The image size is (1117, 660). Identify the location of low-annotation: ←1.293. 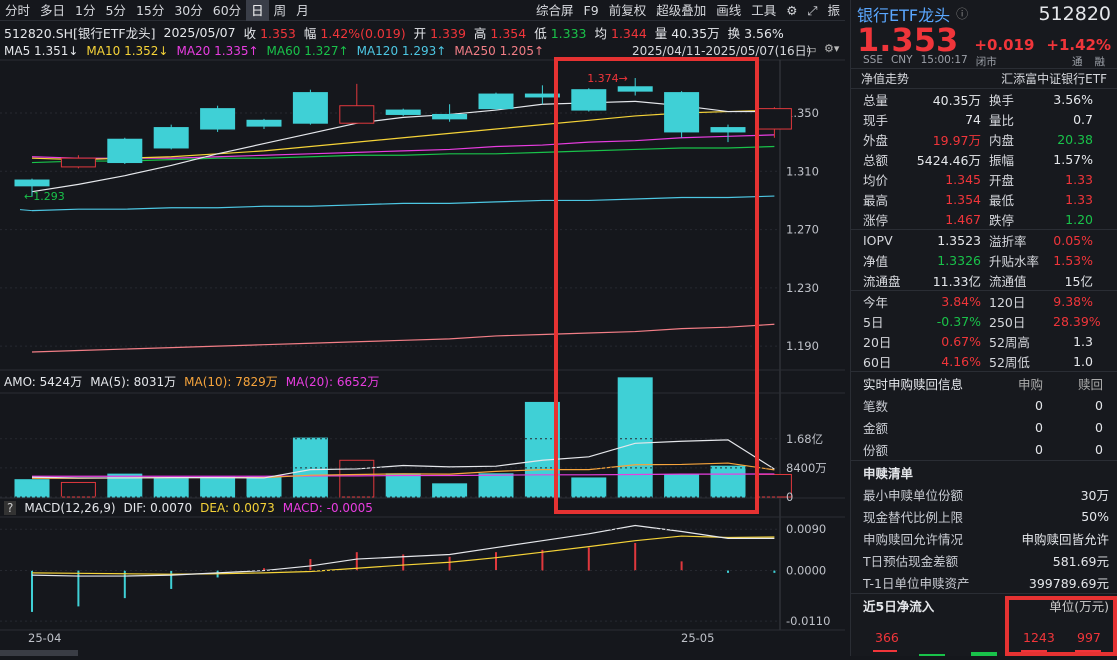
(44, 196).